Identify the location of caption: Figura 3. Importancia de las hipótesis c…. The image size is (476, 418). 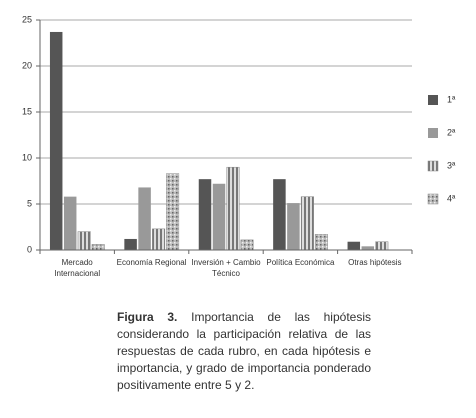
(244, 351).